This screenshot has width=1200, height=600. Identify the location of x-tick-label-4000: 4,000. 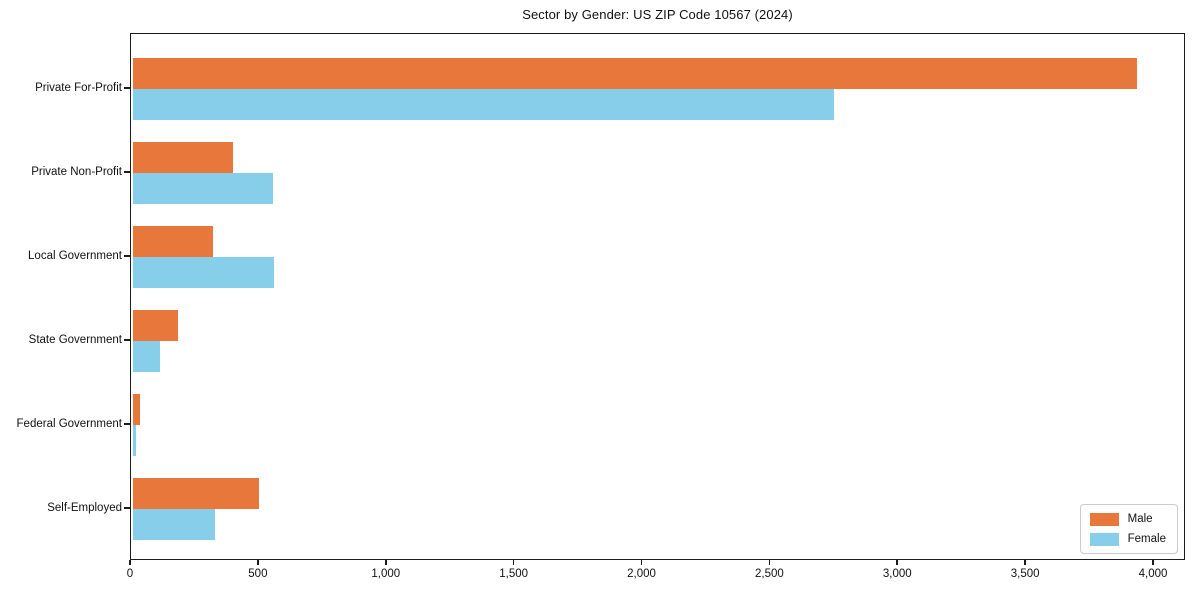
(1153, 574).